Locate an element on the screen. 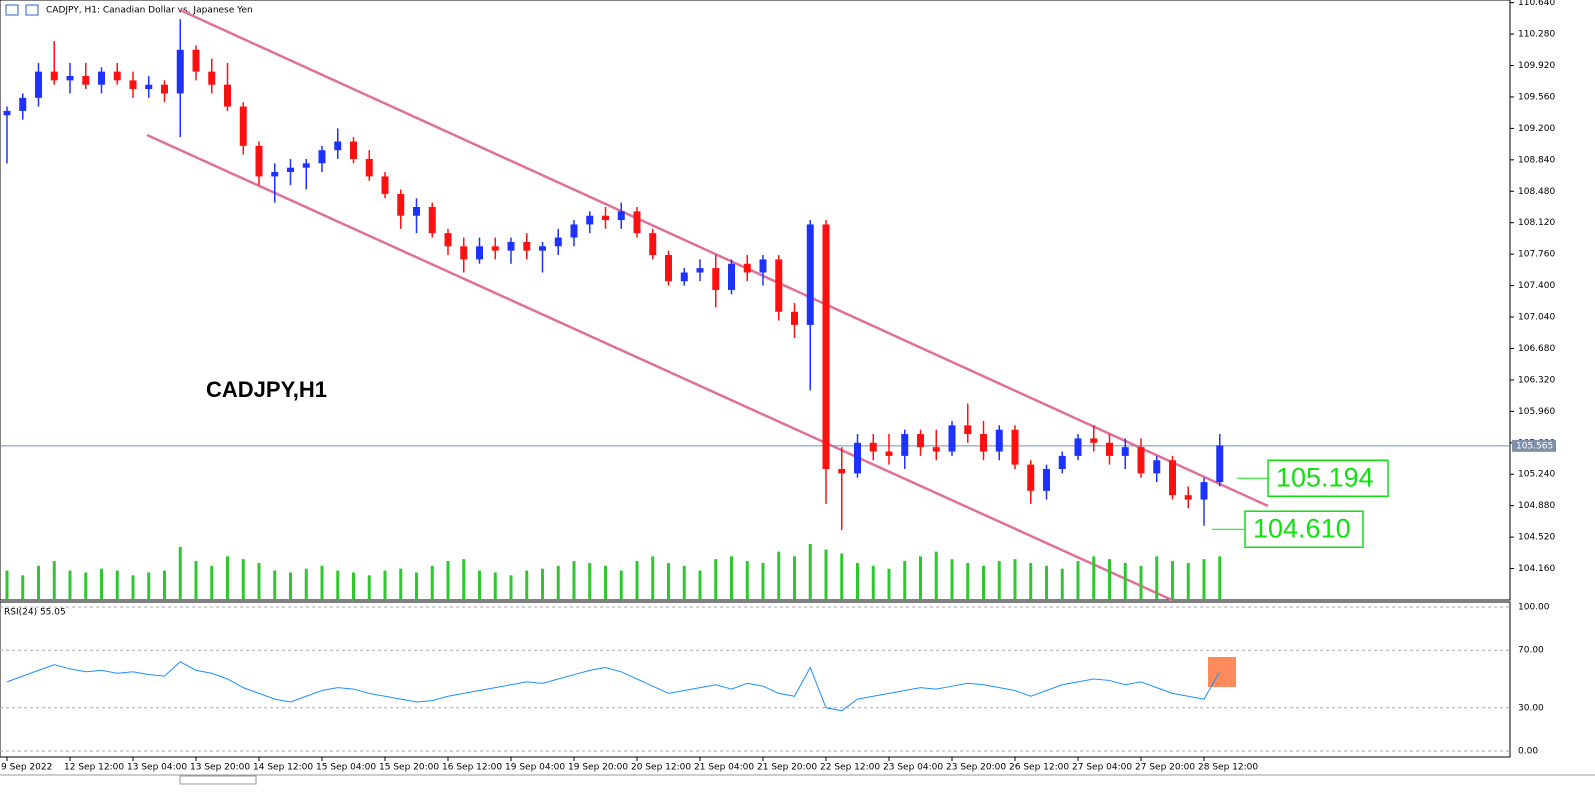 The height and width of the screenshot is (796, 1595). symbol-label: CADJPY,H1 is located at coordinates (266, 389).